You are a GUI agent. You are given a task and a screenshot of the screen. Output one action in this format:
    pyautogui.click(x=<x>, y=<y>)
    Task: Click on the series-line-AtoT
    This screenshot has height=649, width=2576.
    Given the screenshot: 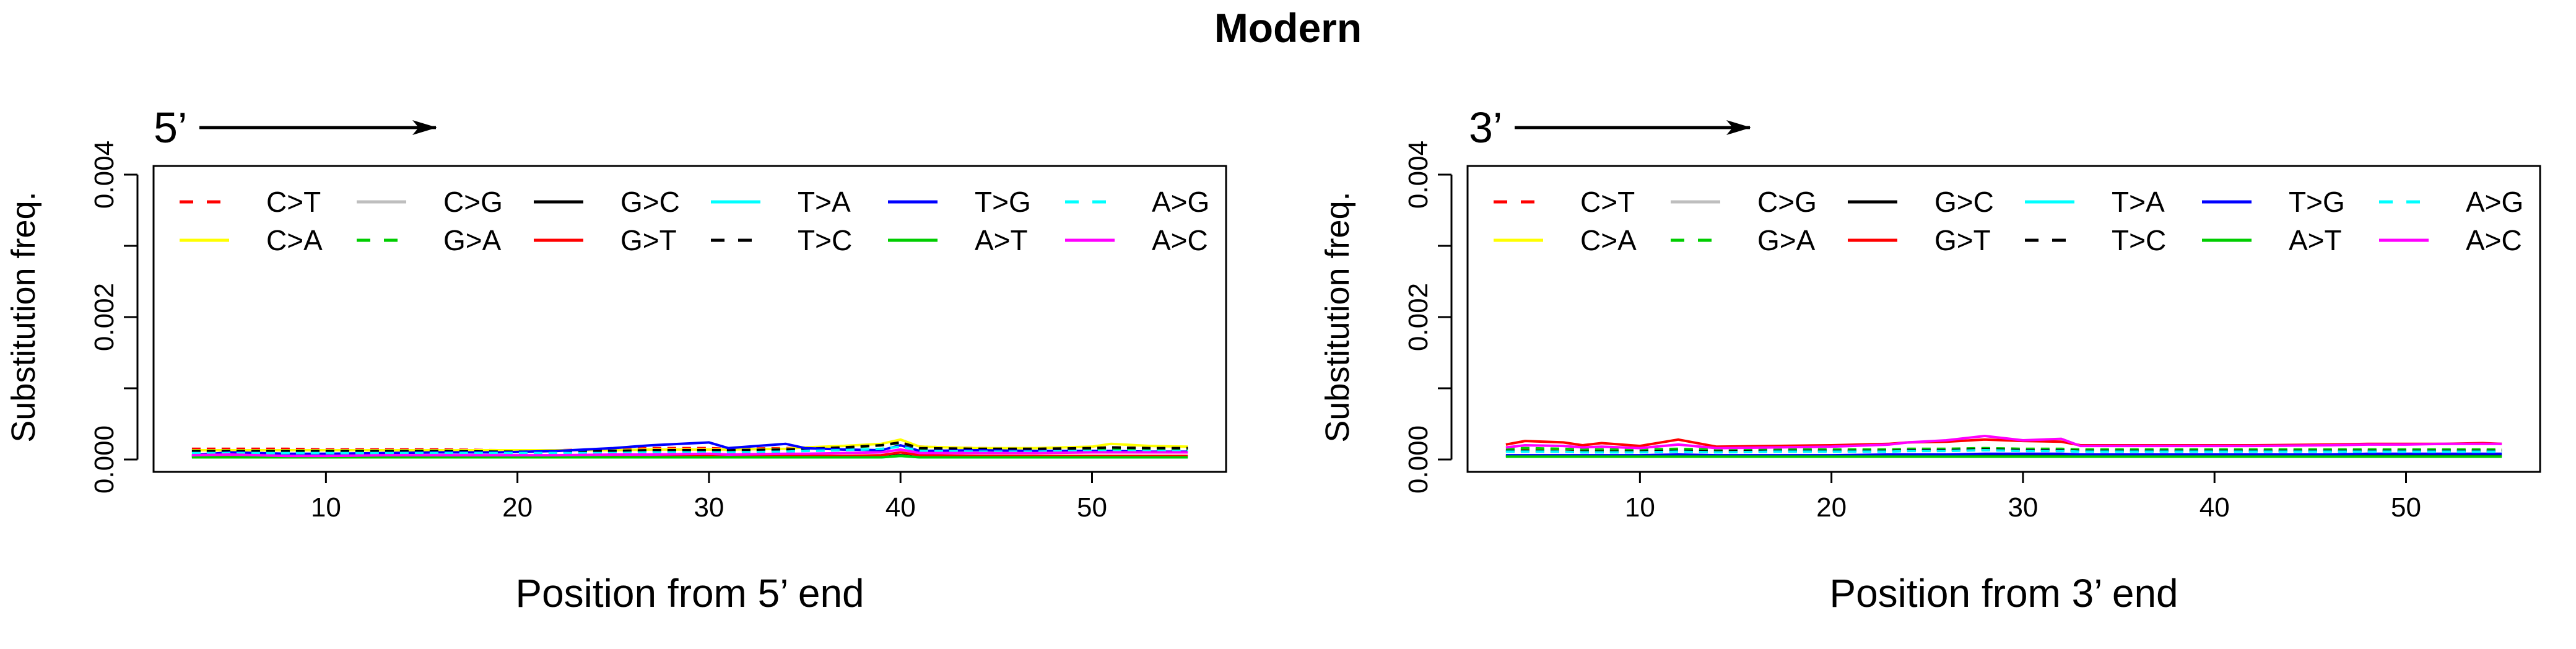 What is the action you would take?
    pyautogui.click(x=689, y=457)
    